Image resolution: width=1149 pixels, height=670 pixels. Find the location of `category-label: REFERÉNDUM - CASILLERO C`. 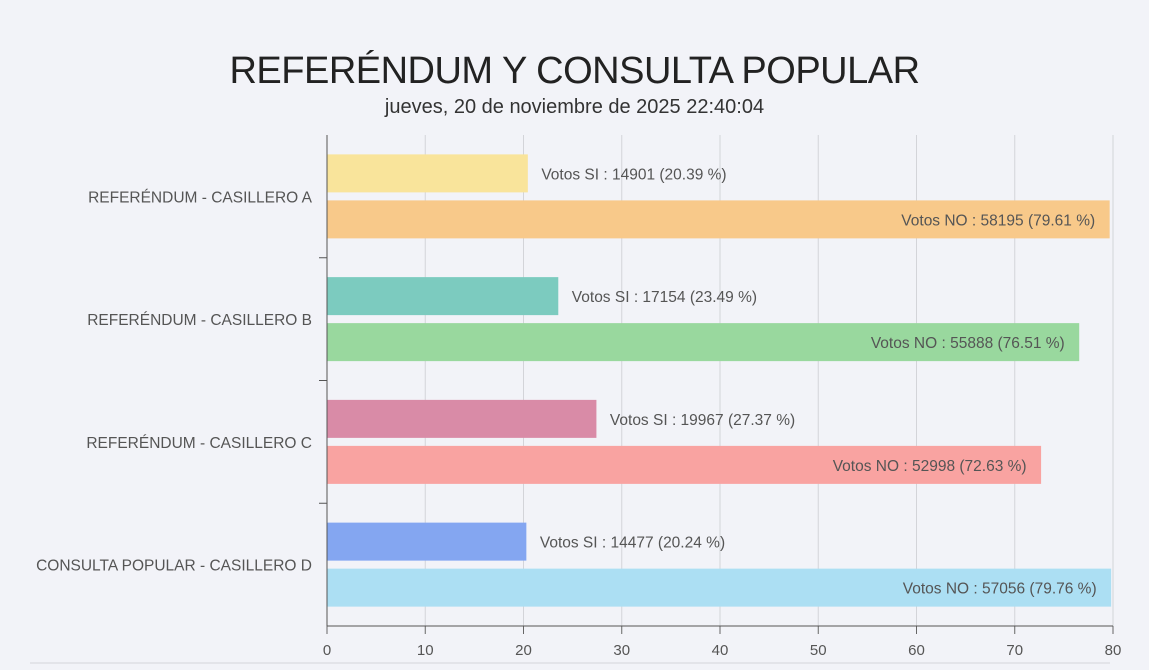

category-label: REFERÉNDUM - CASILLERO C is located at coordinates (199, 443).